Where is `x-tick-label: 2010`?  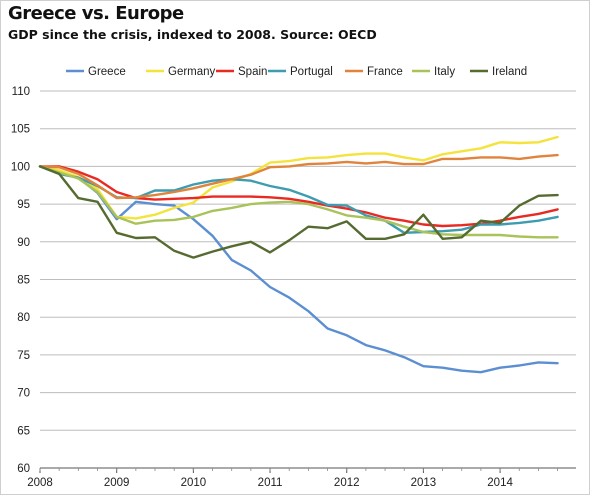
x-tick-label: 2010 is located at coordinates (194, 483).